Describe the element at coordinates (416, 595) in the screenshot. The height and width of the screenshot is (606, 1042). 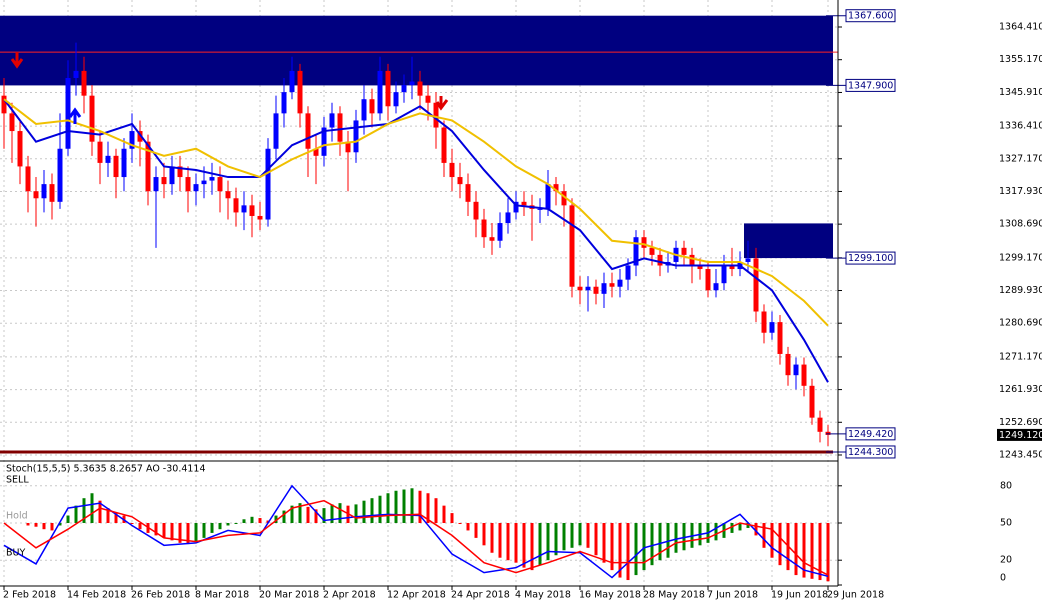
I see `x-tick-label: 12 Apr 2018` at that location.